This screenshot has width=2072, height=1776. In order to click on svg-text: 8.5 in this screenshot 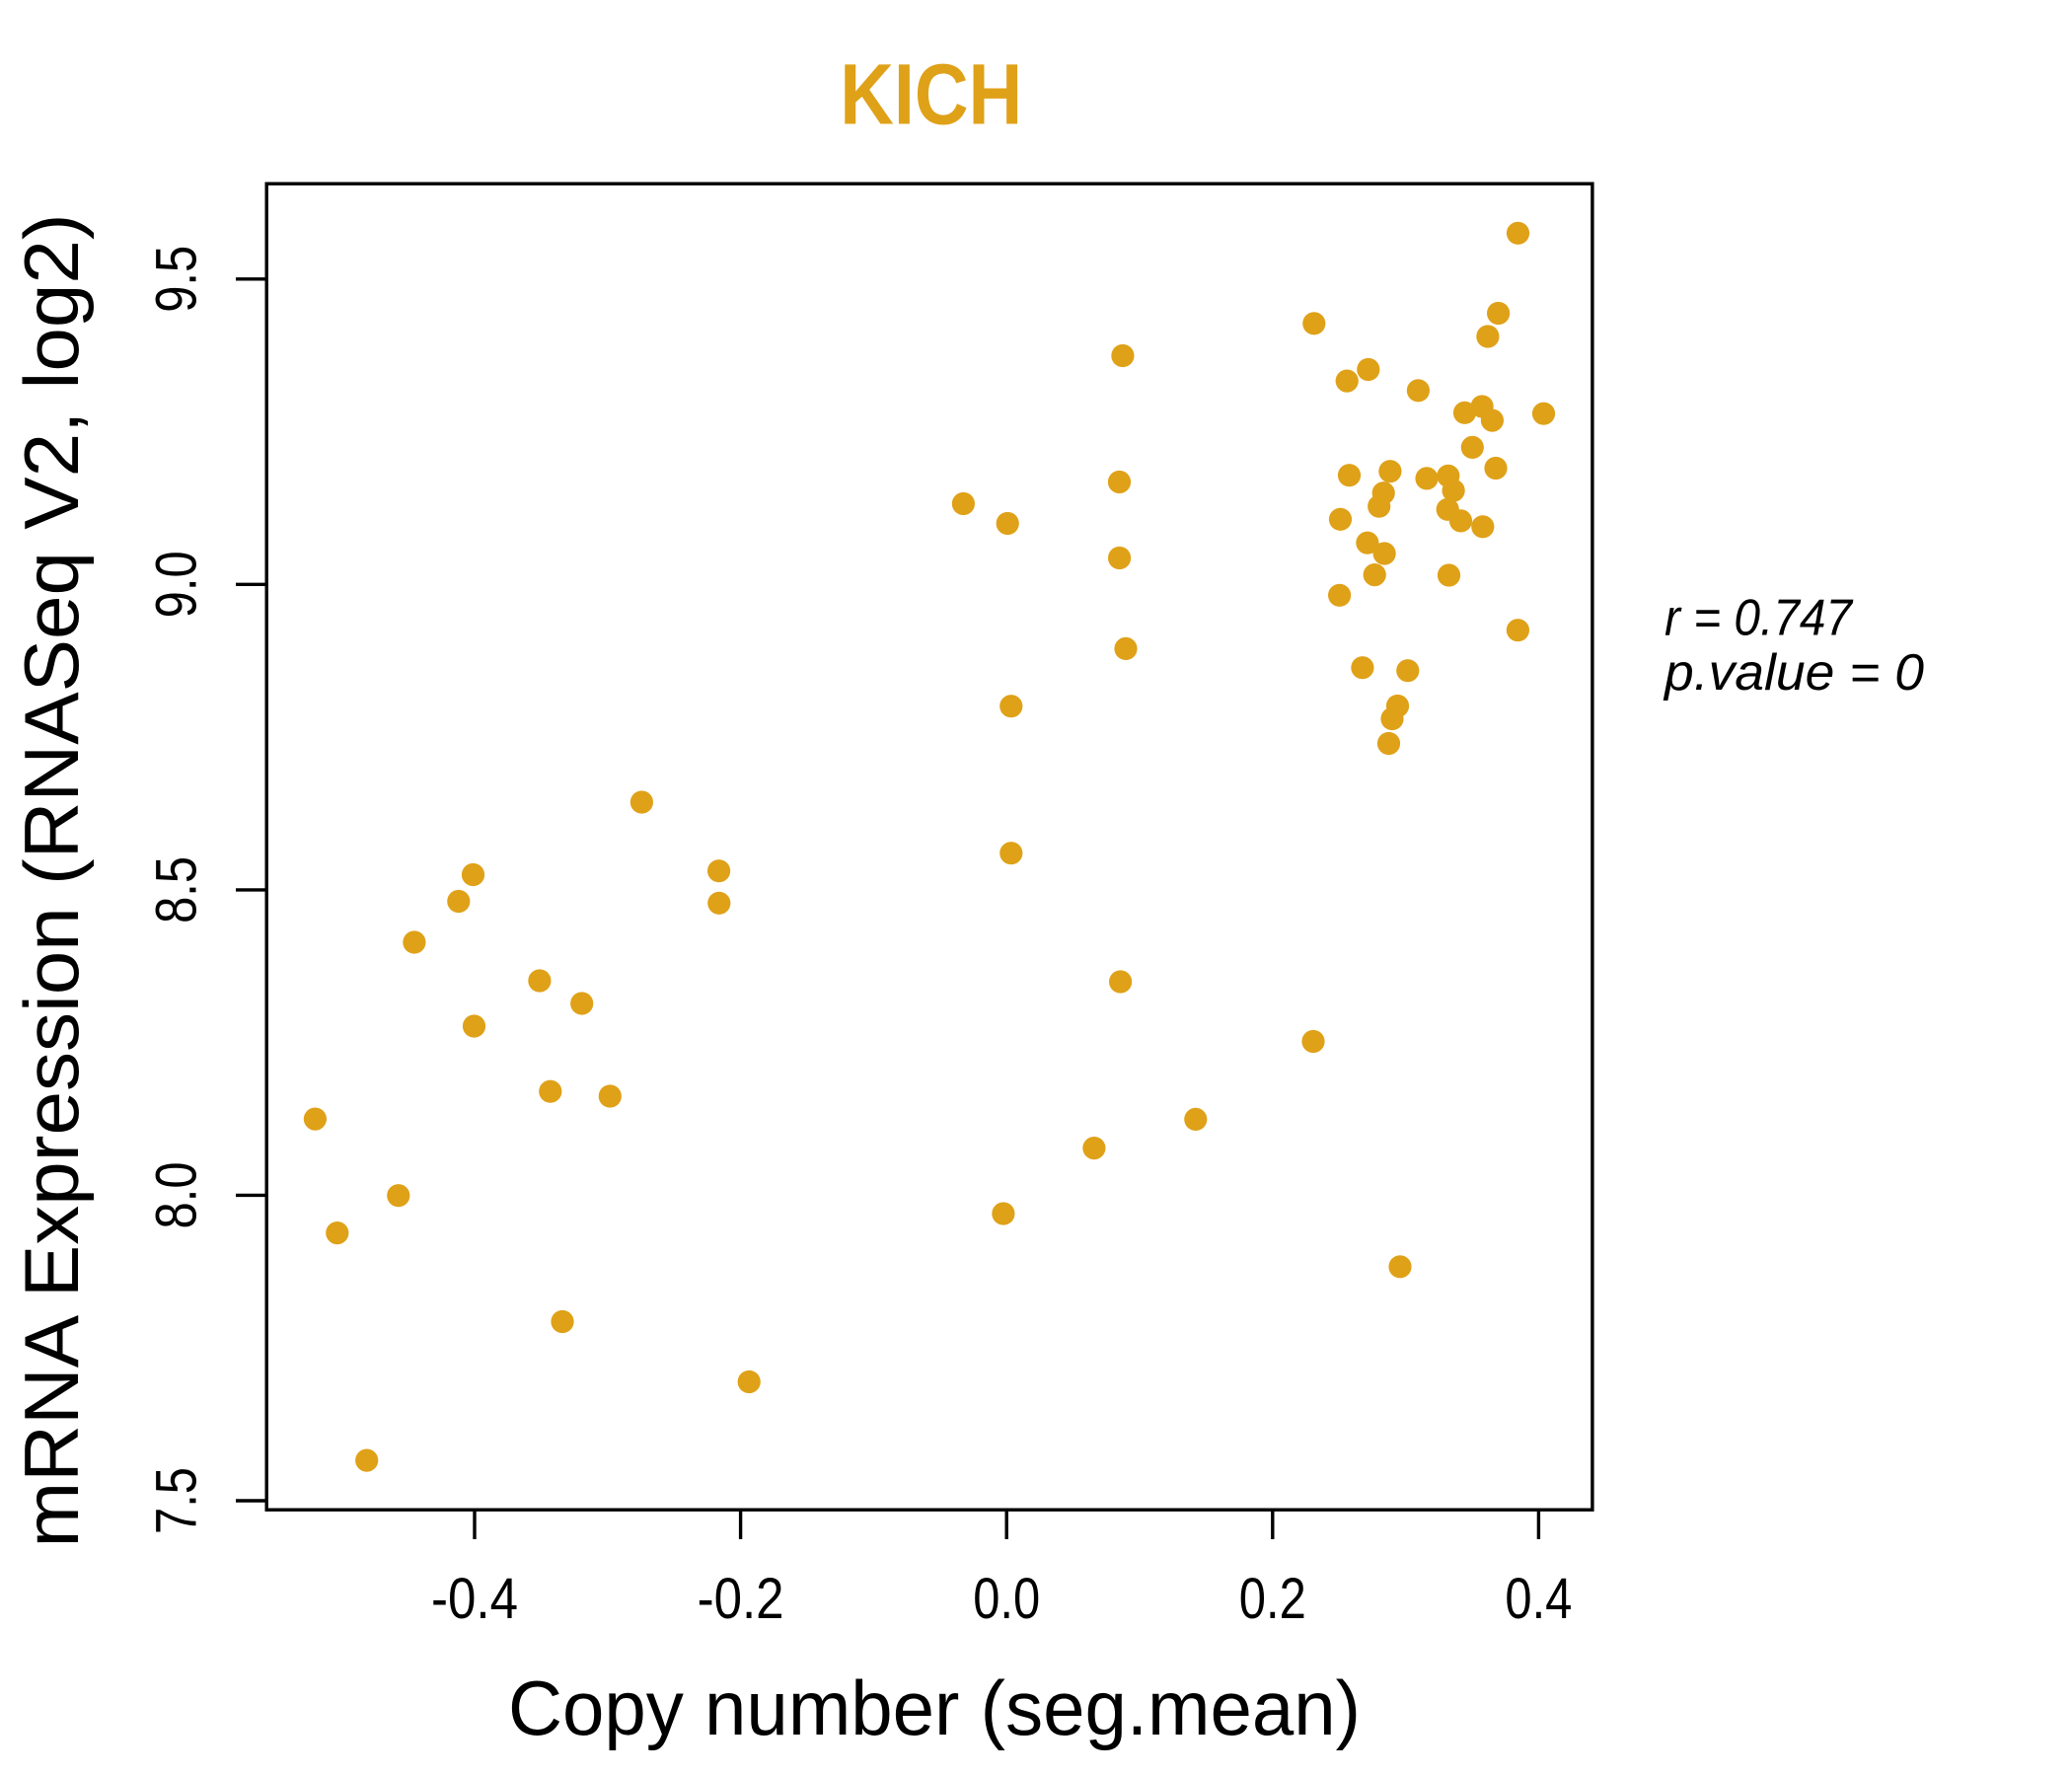, I will do `click(177, 890)`.